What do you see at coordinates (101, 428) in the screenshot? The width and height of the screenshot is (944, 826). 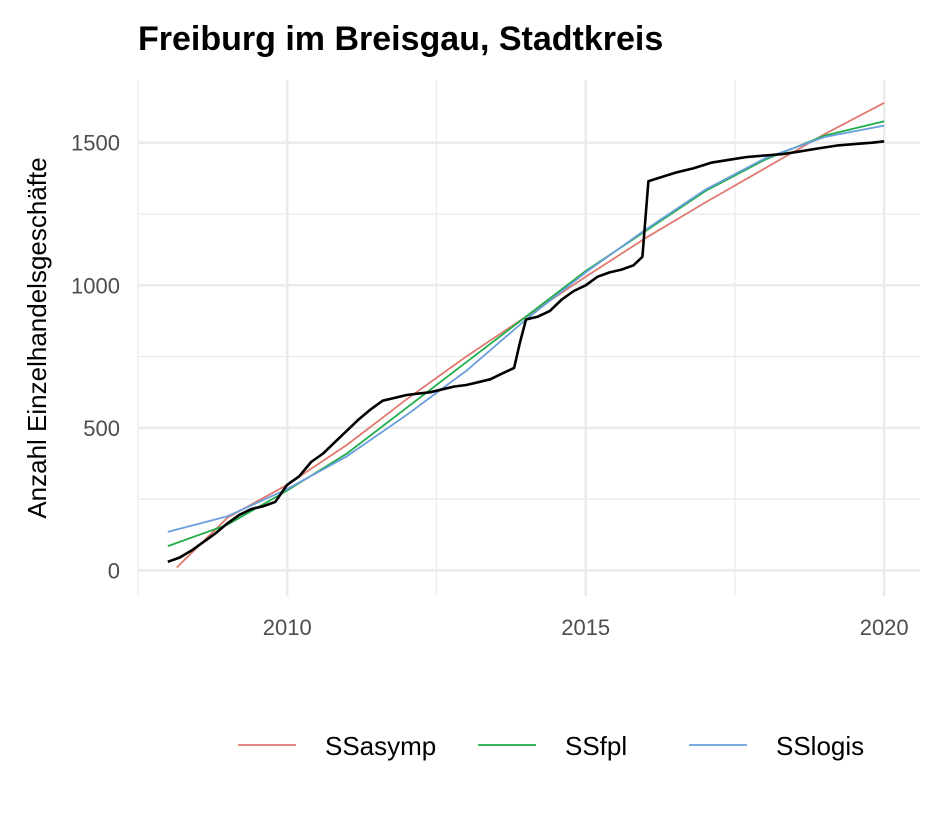 I see `y-tick-label: 500` at bounding box center [101, 428].